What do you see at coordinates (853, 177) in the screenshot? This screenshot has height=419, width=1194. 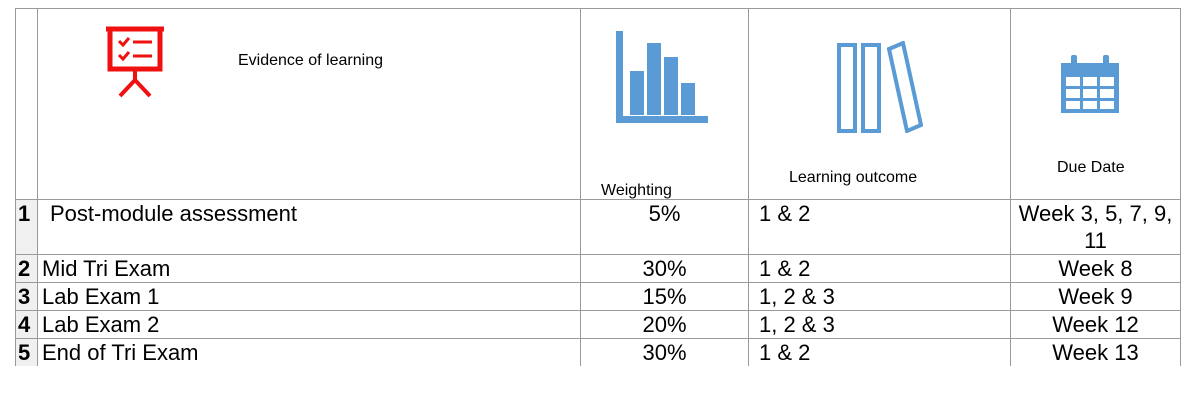 I see `learning-outcome-label: Learning outcome` at bounding box center [853, 177].